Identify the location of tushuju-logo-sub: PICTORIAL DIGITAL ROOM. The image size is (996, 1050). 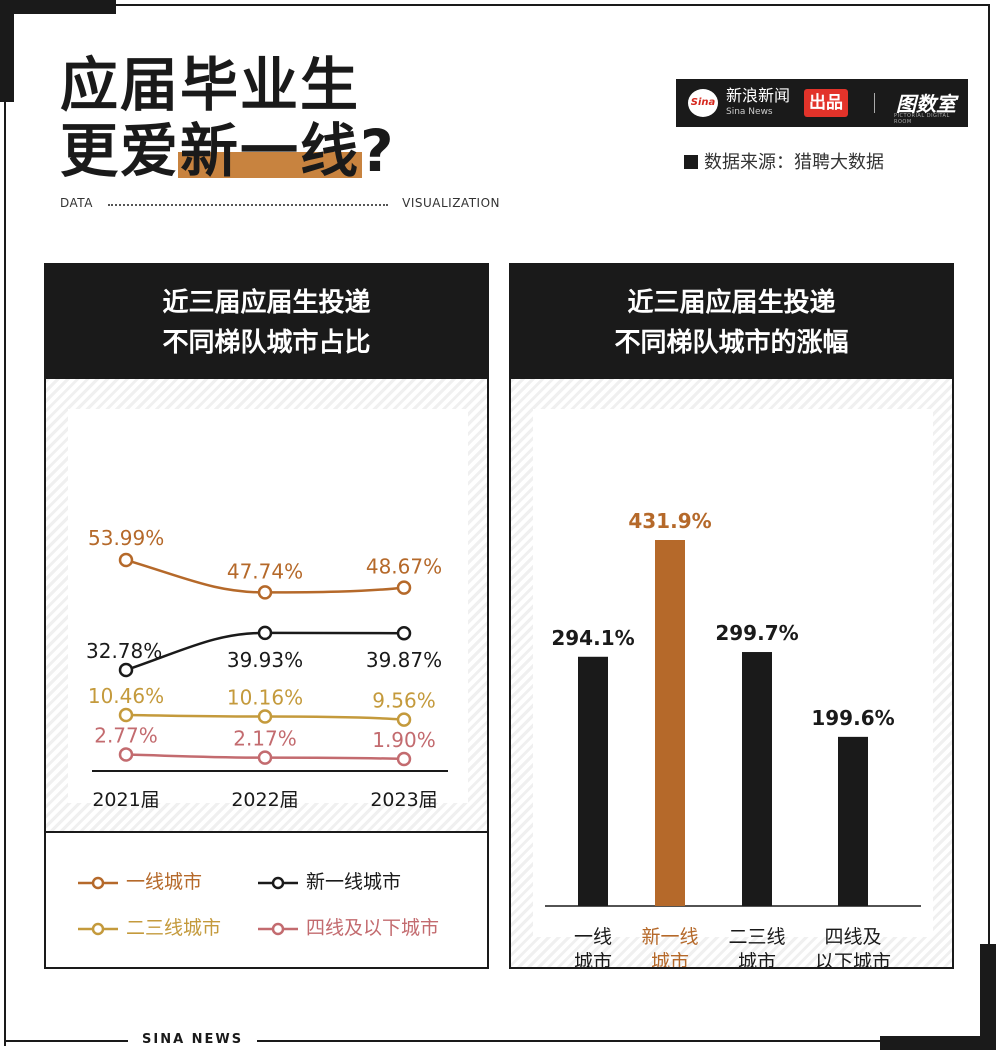
(922, 119).